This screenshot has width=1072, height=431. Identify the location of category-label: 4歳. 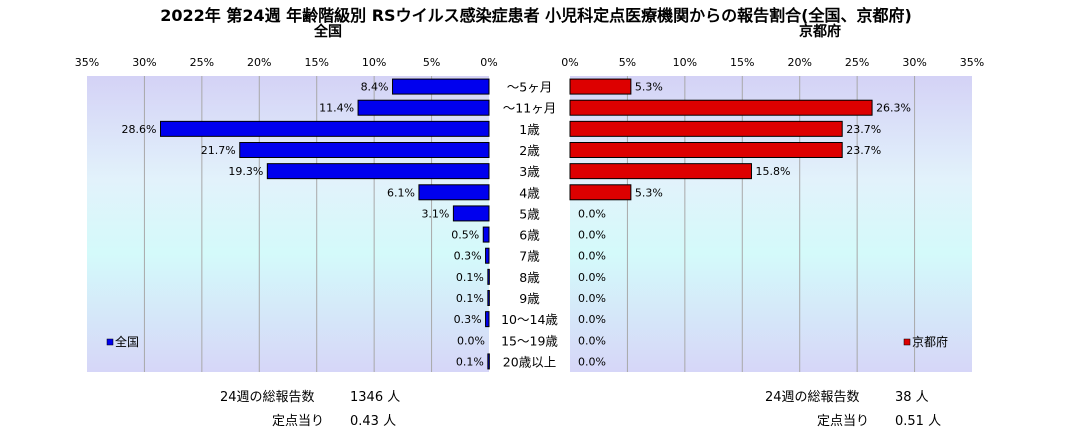
(529, 192).